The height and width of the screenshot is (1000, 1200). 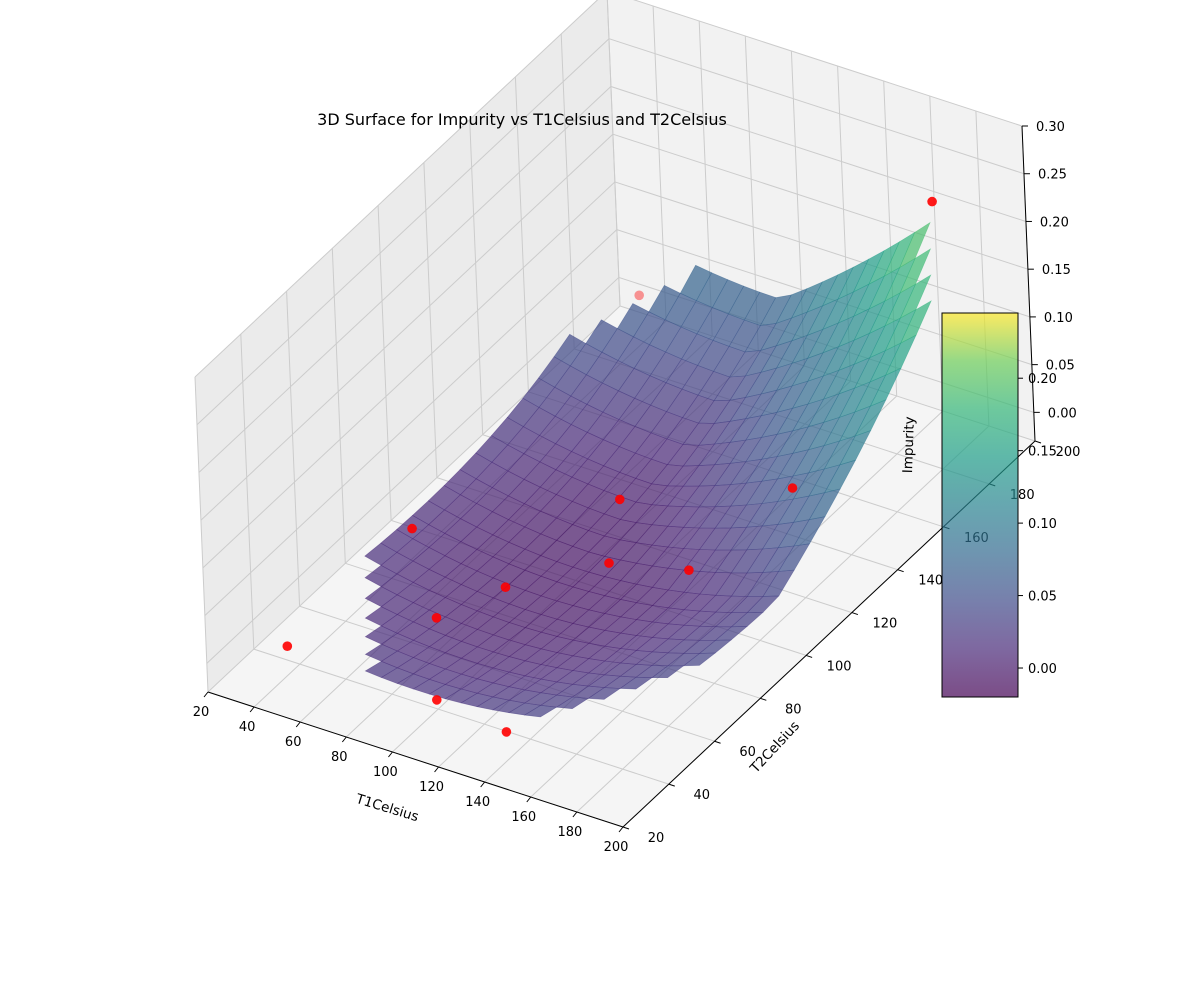 What do you see at coordinates (415, 759) in the screenshot?
I see `x-axis-line` at bounding box center [415, 759].